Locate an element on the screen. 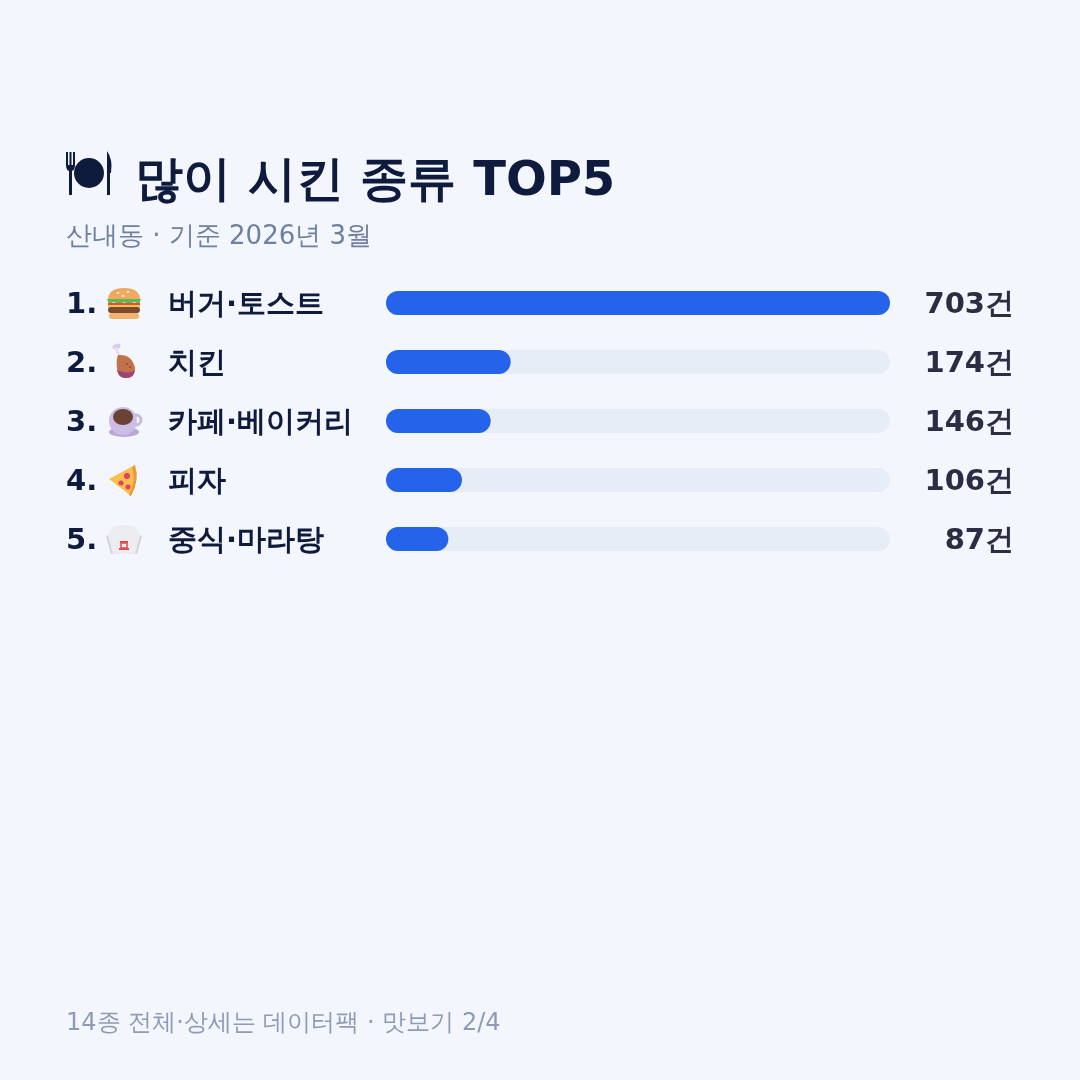 The image size is (1080, 1080). category-label: 5. 중식·마라탕 is located at coordinates (195, 539).